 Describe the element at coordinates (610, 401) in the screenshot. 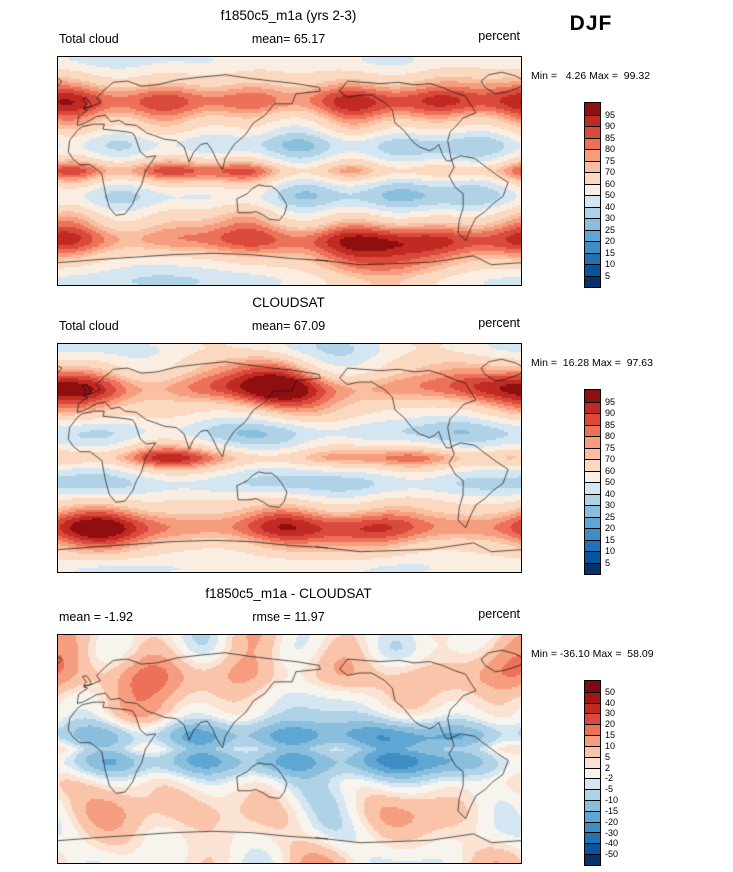

I see `colorbar-tick-label: 95` at that location.